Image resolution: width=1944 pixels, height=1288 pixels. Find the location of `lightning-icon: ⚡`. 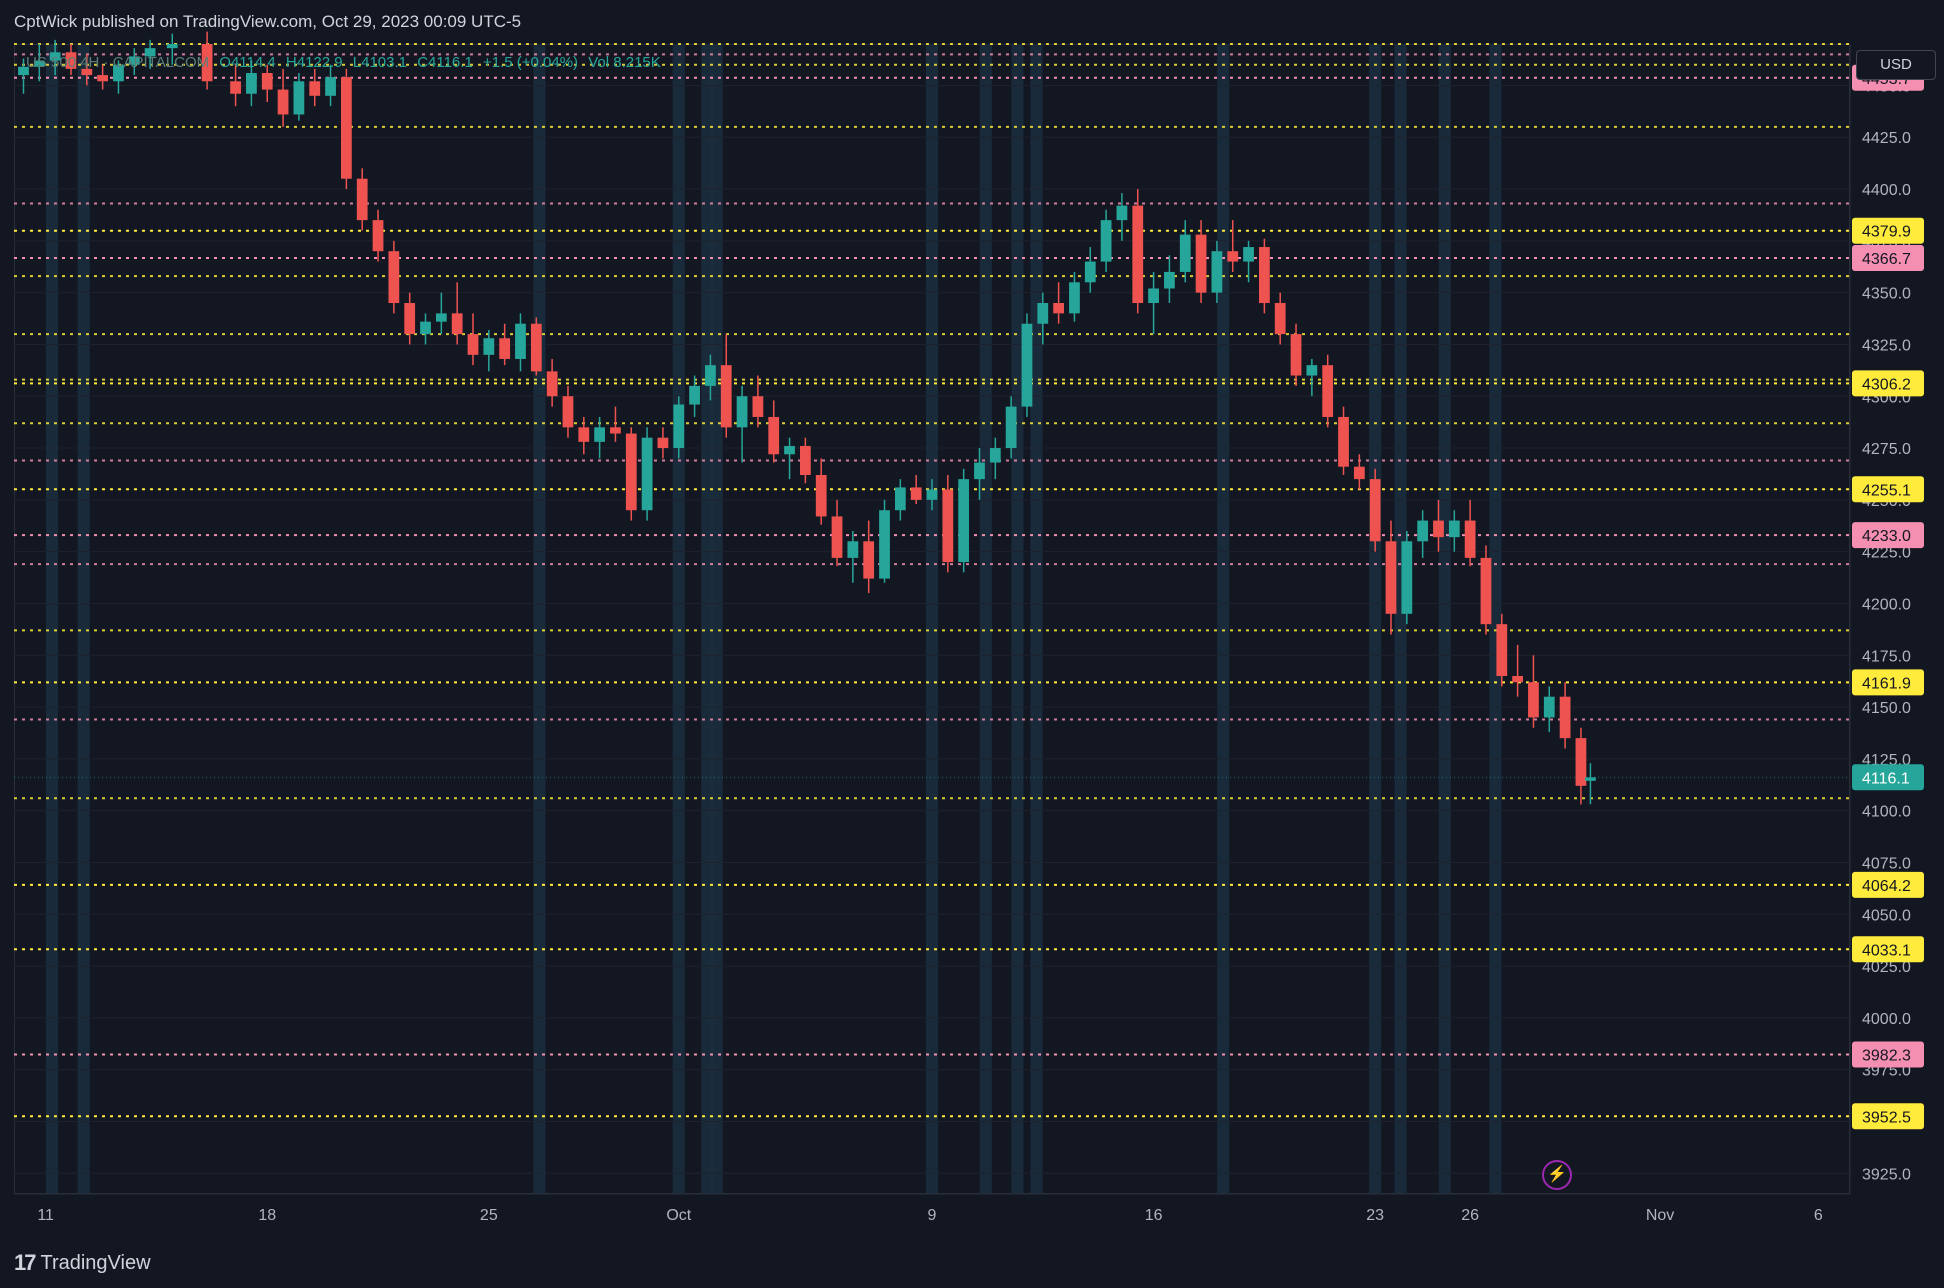

lightning-icon: ⚡ is located at coordinates (1557, 1175).